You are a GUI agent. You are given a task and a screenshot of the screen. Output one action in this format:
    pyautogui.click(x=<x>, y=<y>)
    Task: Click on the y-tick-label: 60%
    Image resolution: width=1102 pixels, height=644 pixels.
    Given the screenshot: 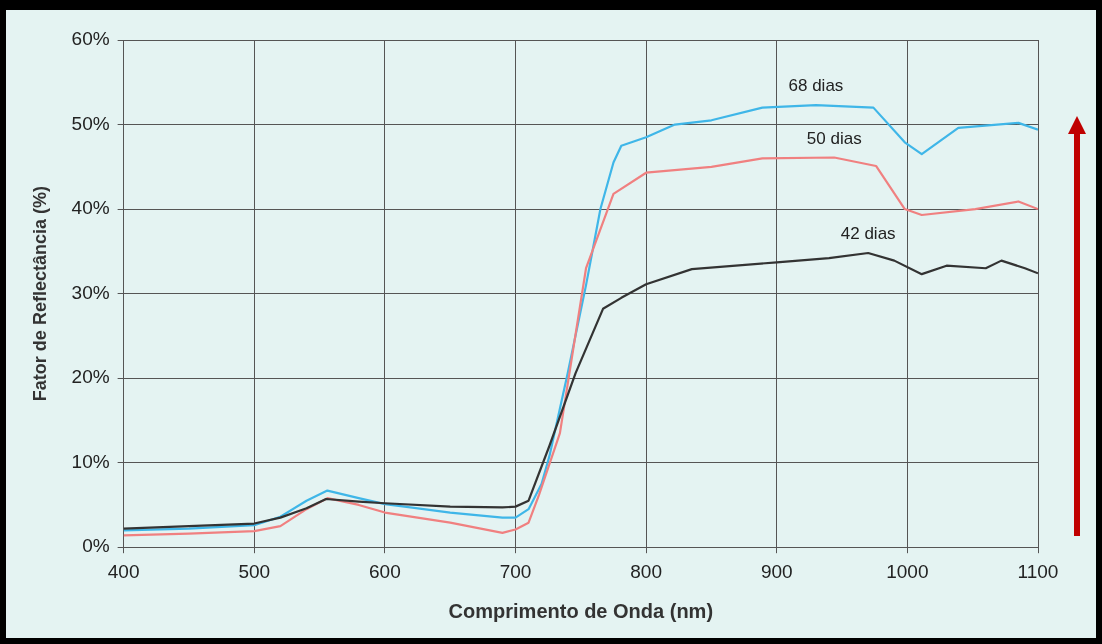 What is the action you would take?
    pyautogui.click(x=90, y=39)
    